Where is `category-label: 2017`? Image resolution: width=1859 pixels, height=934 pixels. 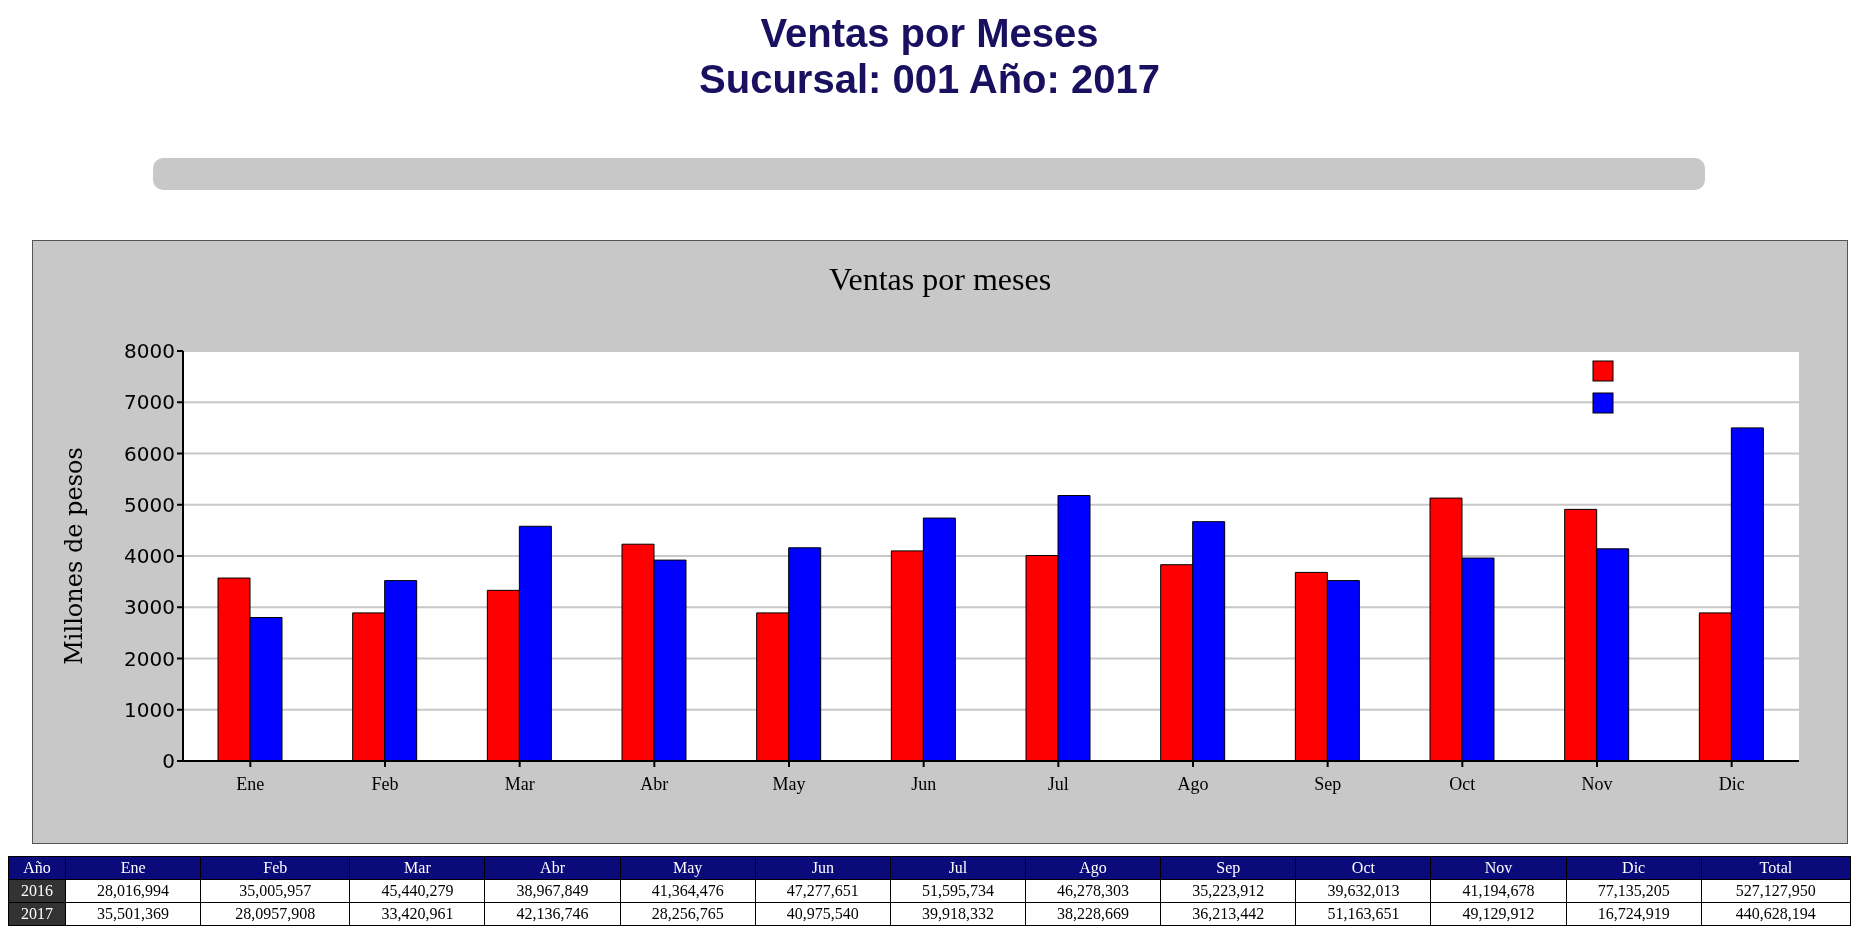 category-label: 2017 is located at coordinates (37, 913).